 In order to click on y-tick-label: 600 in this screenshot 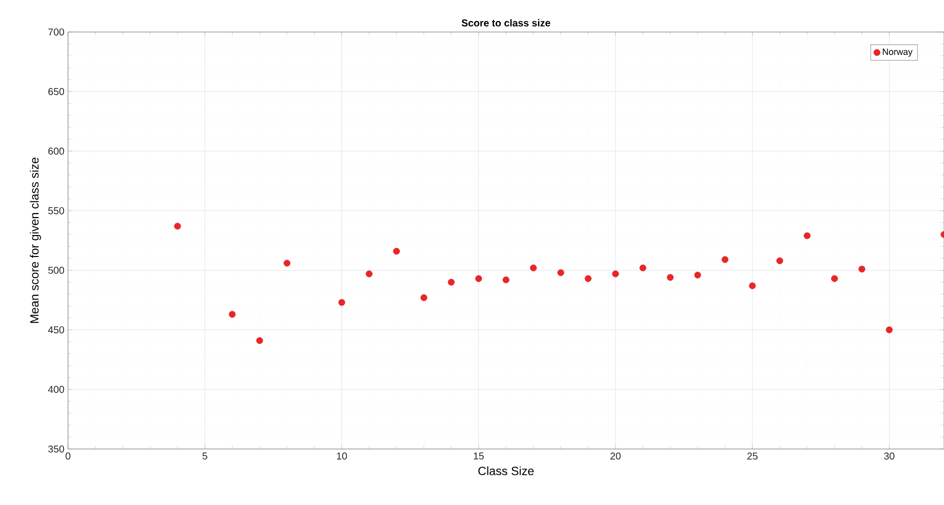, I will do `click(56, 151)`.